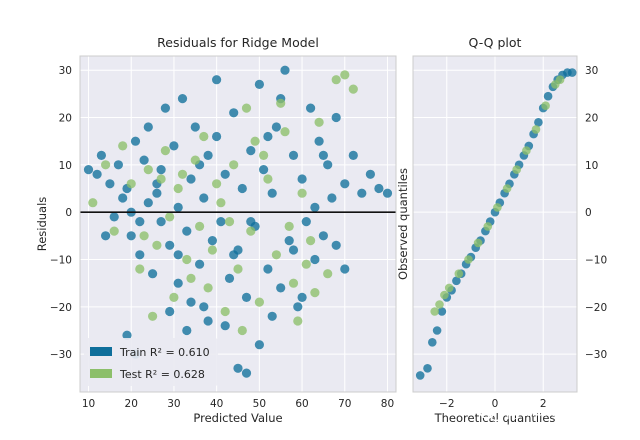 This screenshot has height=440, width=640. I want to click on wechat-bubble-small, so click(496, 416).